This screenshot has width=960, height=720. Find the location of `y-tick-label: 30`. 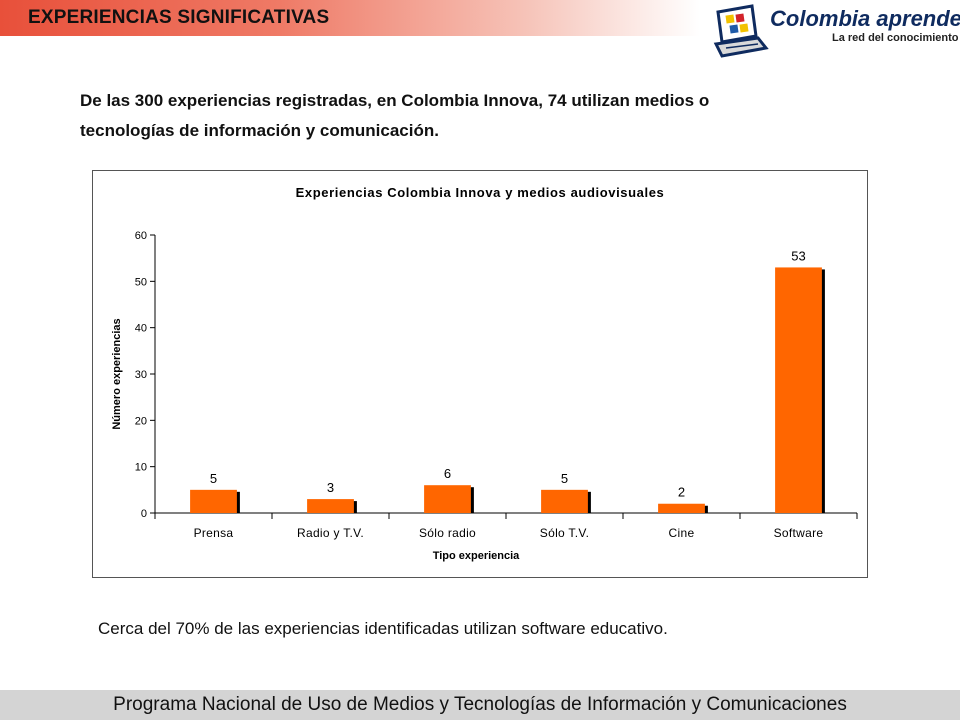

y-tick-label: 30 is located at coordinates (141, 375).